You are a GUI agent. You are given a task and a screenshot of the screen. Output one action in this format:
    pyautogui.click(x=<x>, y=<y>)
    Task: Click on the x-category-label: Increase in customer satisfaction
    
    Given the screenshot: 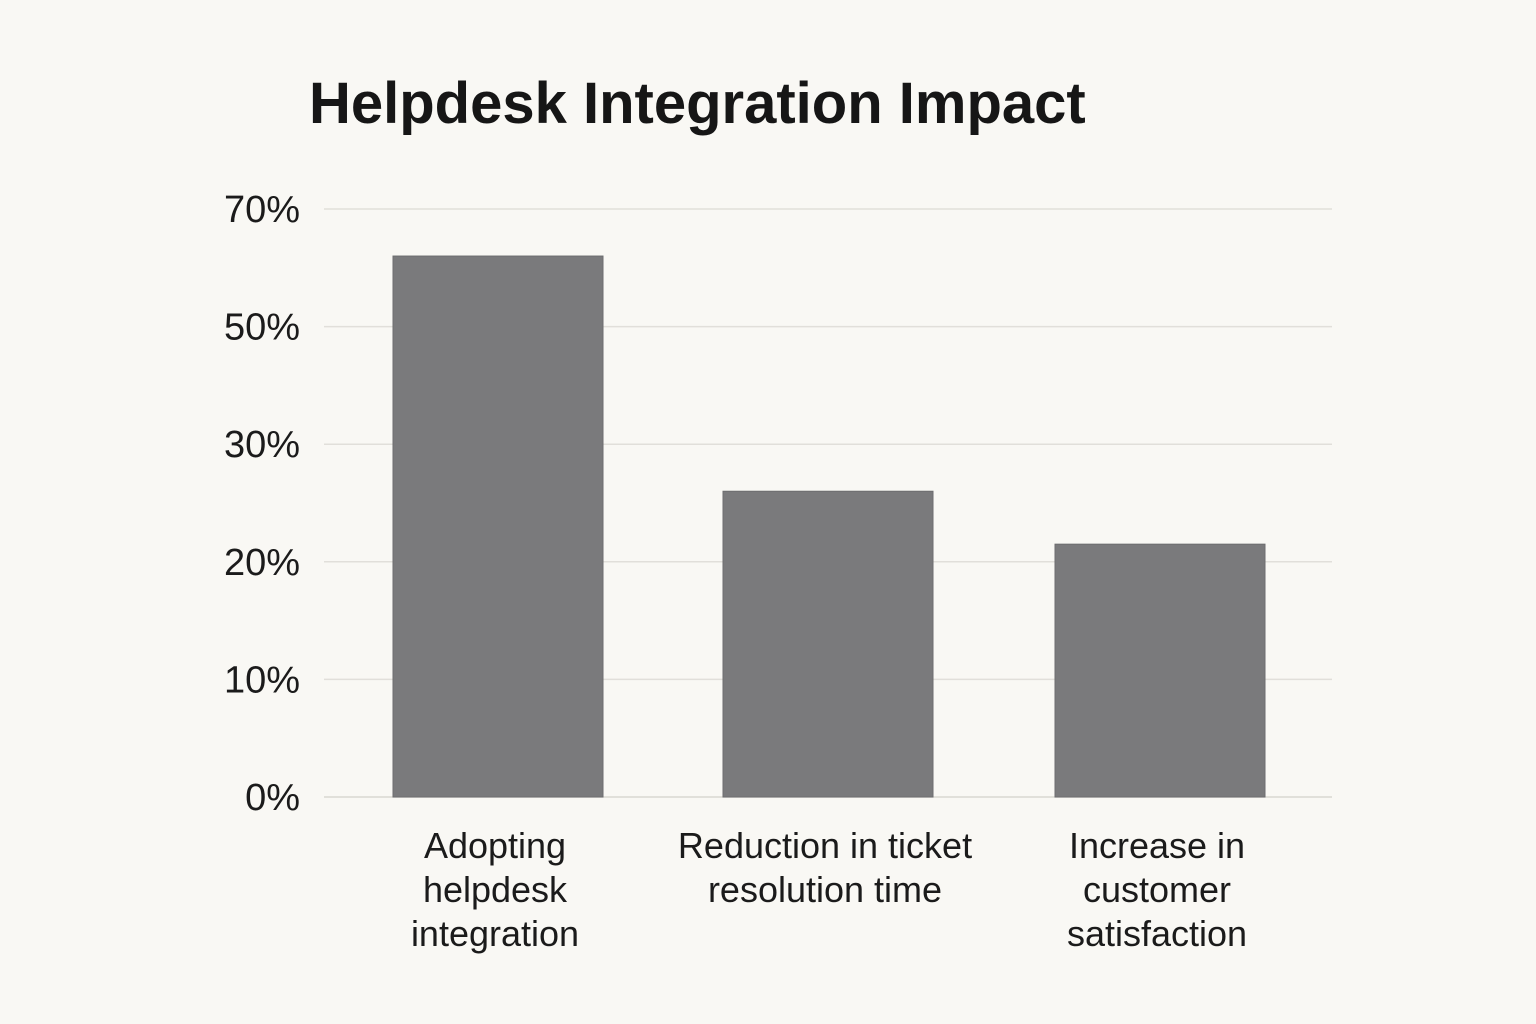 What is the action you would take?
    pyautogui.click(x=1157, y=889)
    